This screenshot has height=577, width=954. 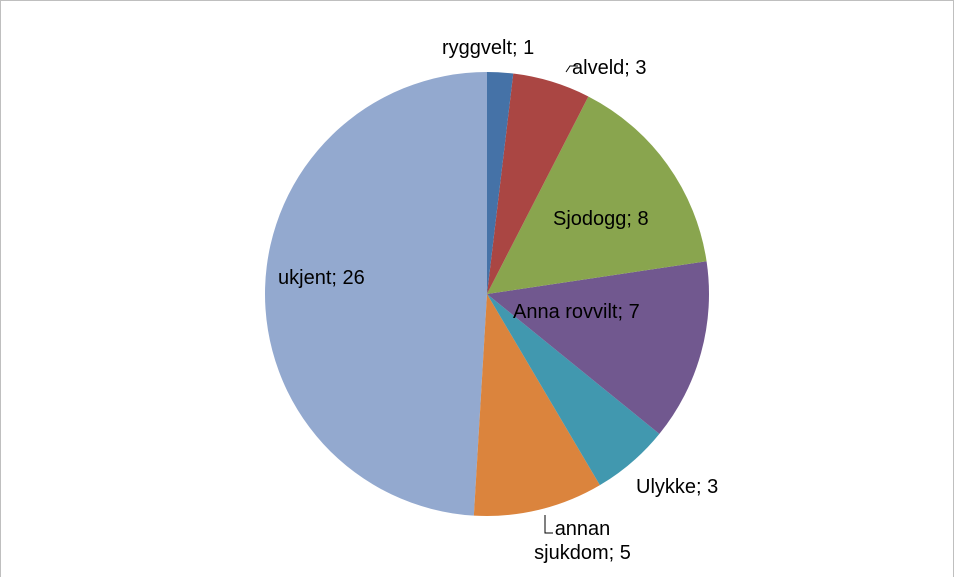 I want to click on data-label: ryggvelt; 1, so click(x=488, y=48).